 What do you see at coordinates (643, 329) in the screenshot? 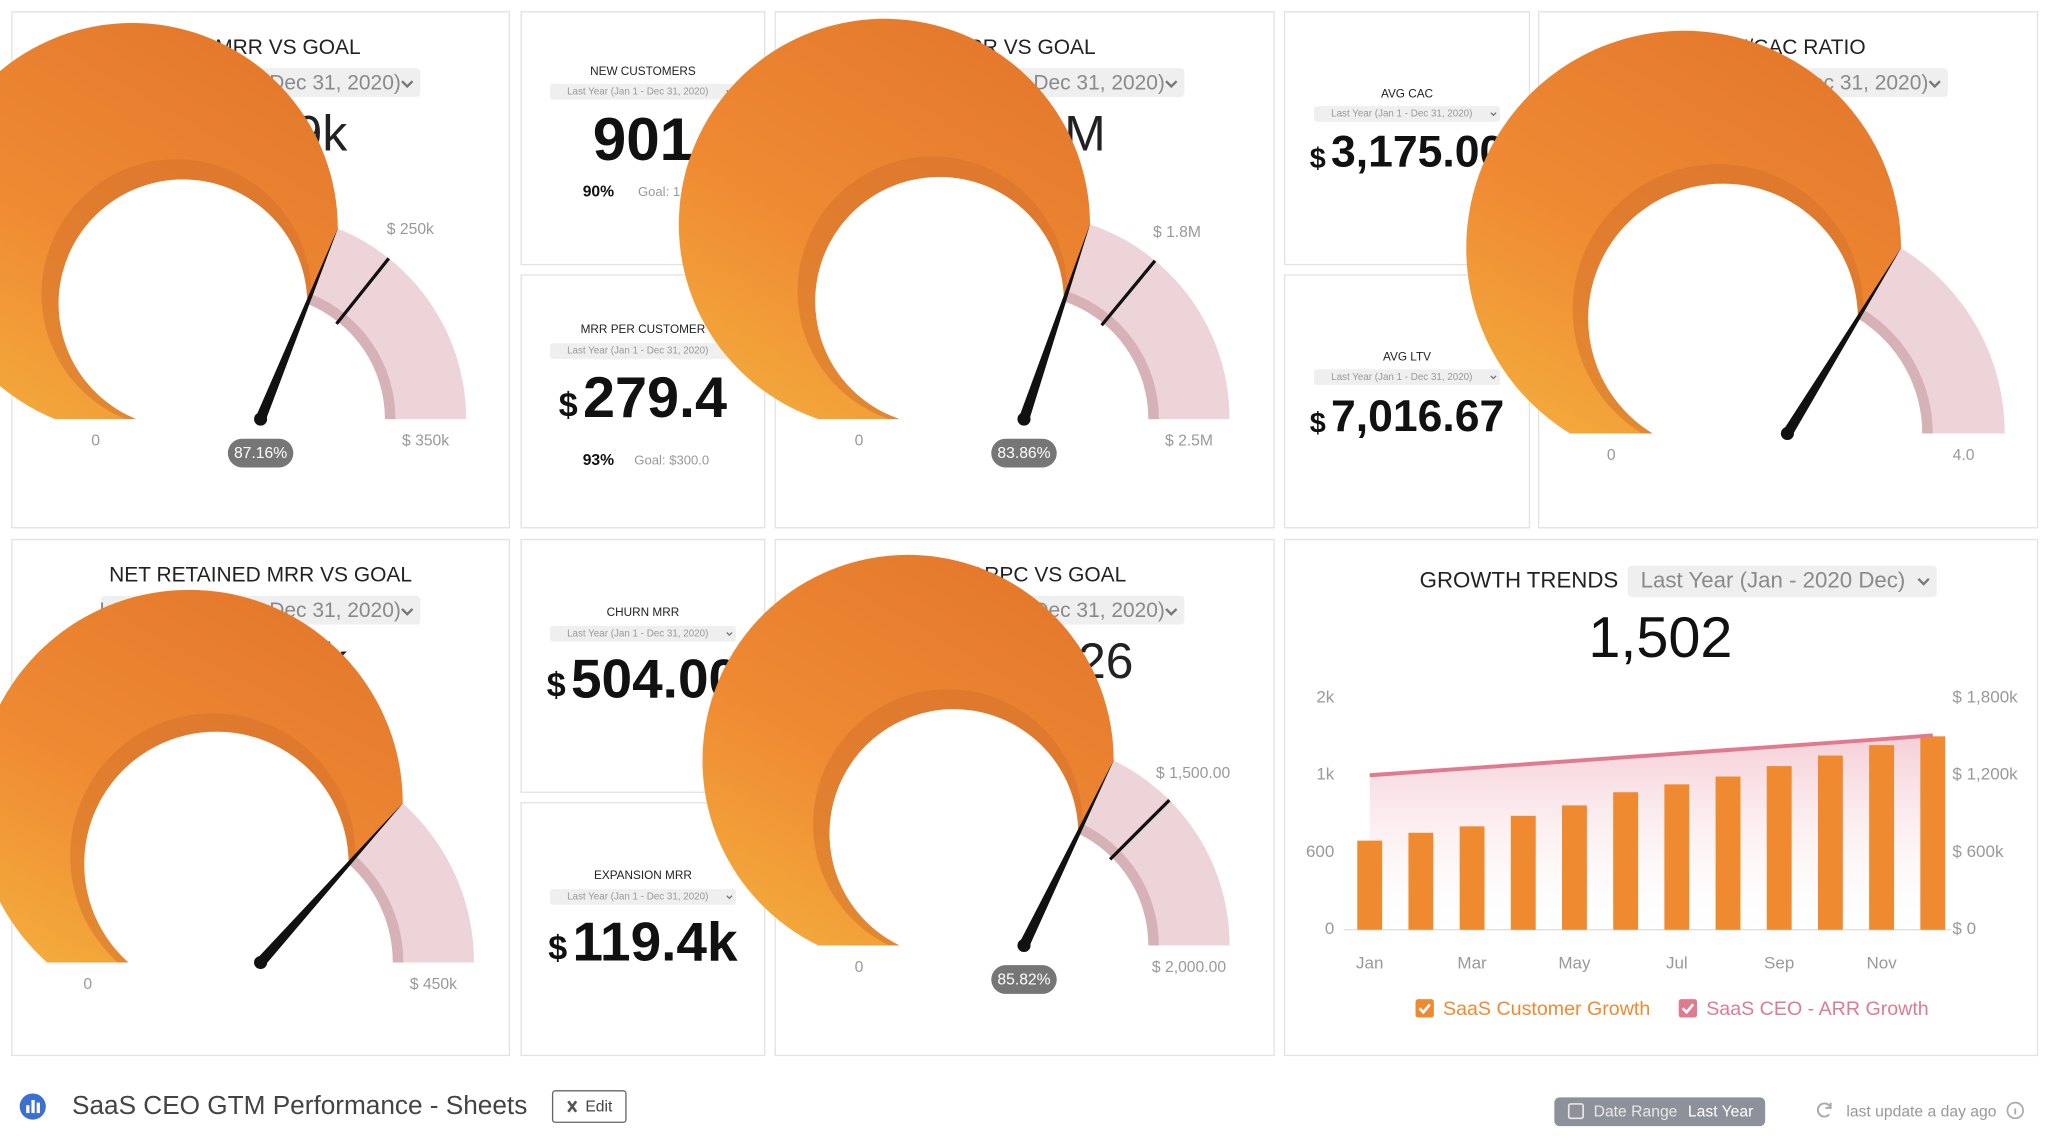
I see `widget-title: MRR PER CUSTOMER` at bounding box center [643, 329].